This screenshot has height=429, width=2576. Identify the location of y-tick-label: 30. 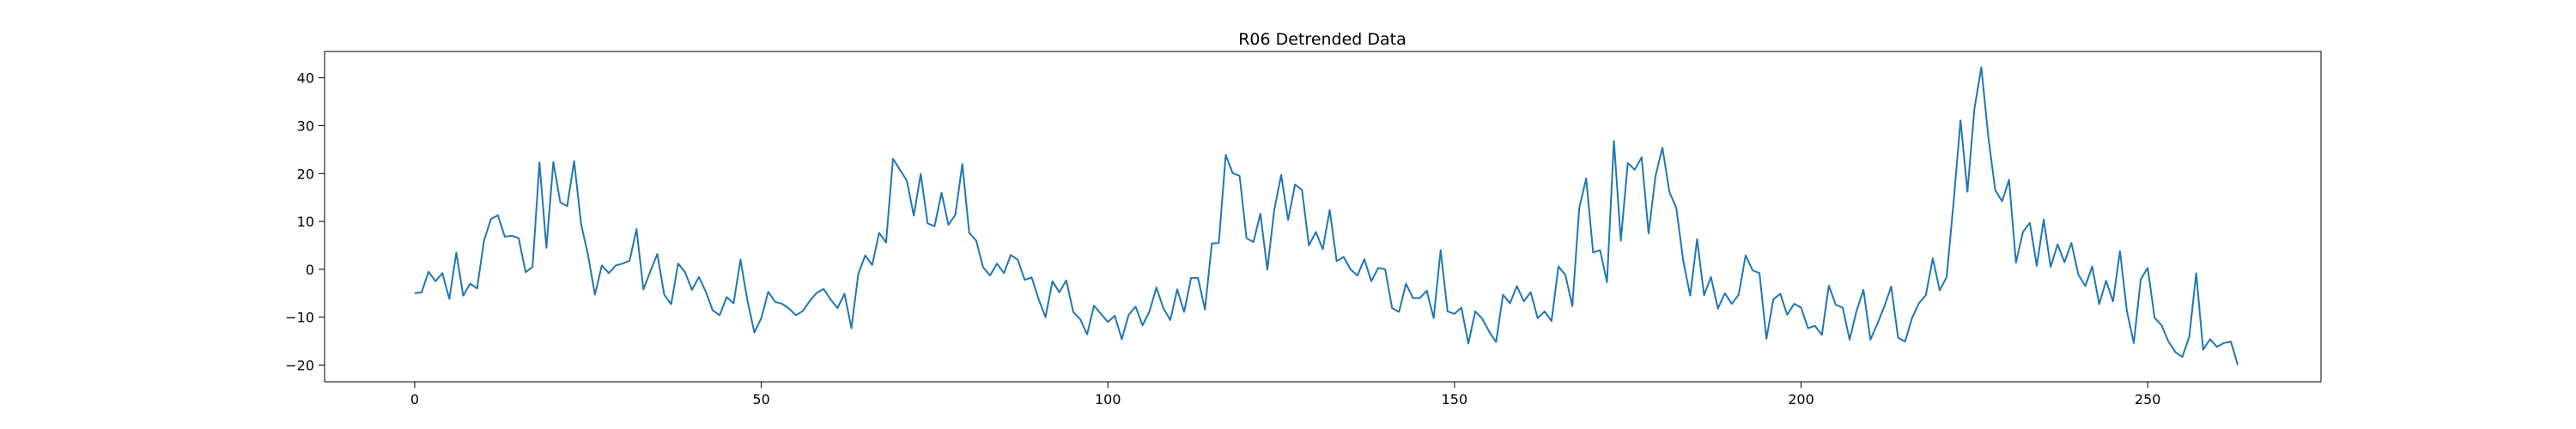
(305, 126).